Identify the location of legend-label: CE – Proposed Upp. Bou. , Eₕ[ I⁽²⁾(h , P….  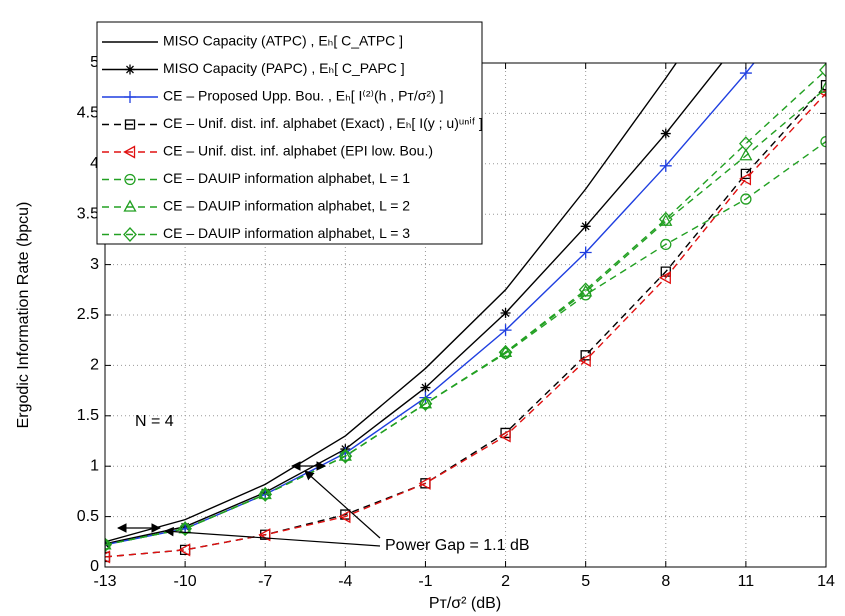
(303, 96).